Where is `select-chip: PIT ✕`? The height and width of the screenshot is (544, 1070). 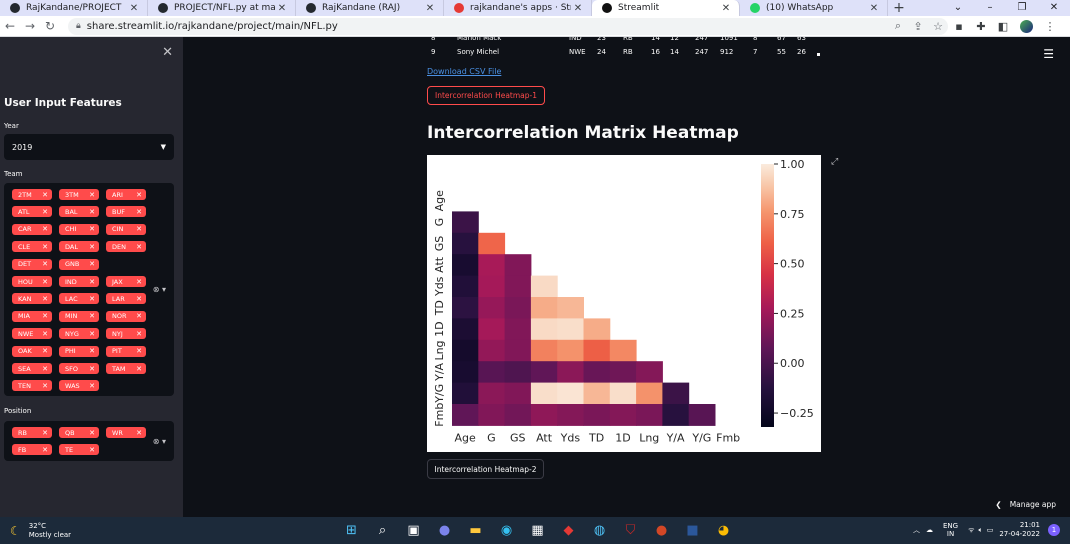
select-chip: PIT ✕ is located at coordinates (126, 351).